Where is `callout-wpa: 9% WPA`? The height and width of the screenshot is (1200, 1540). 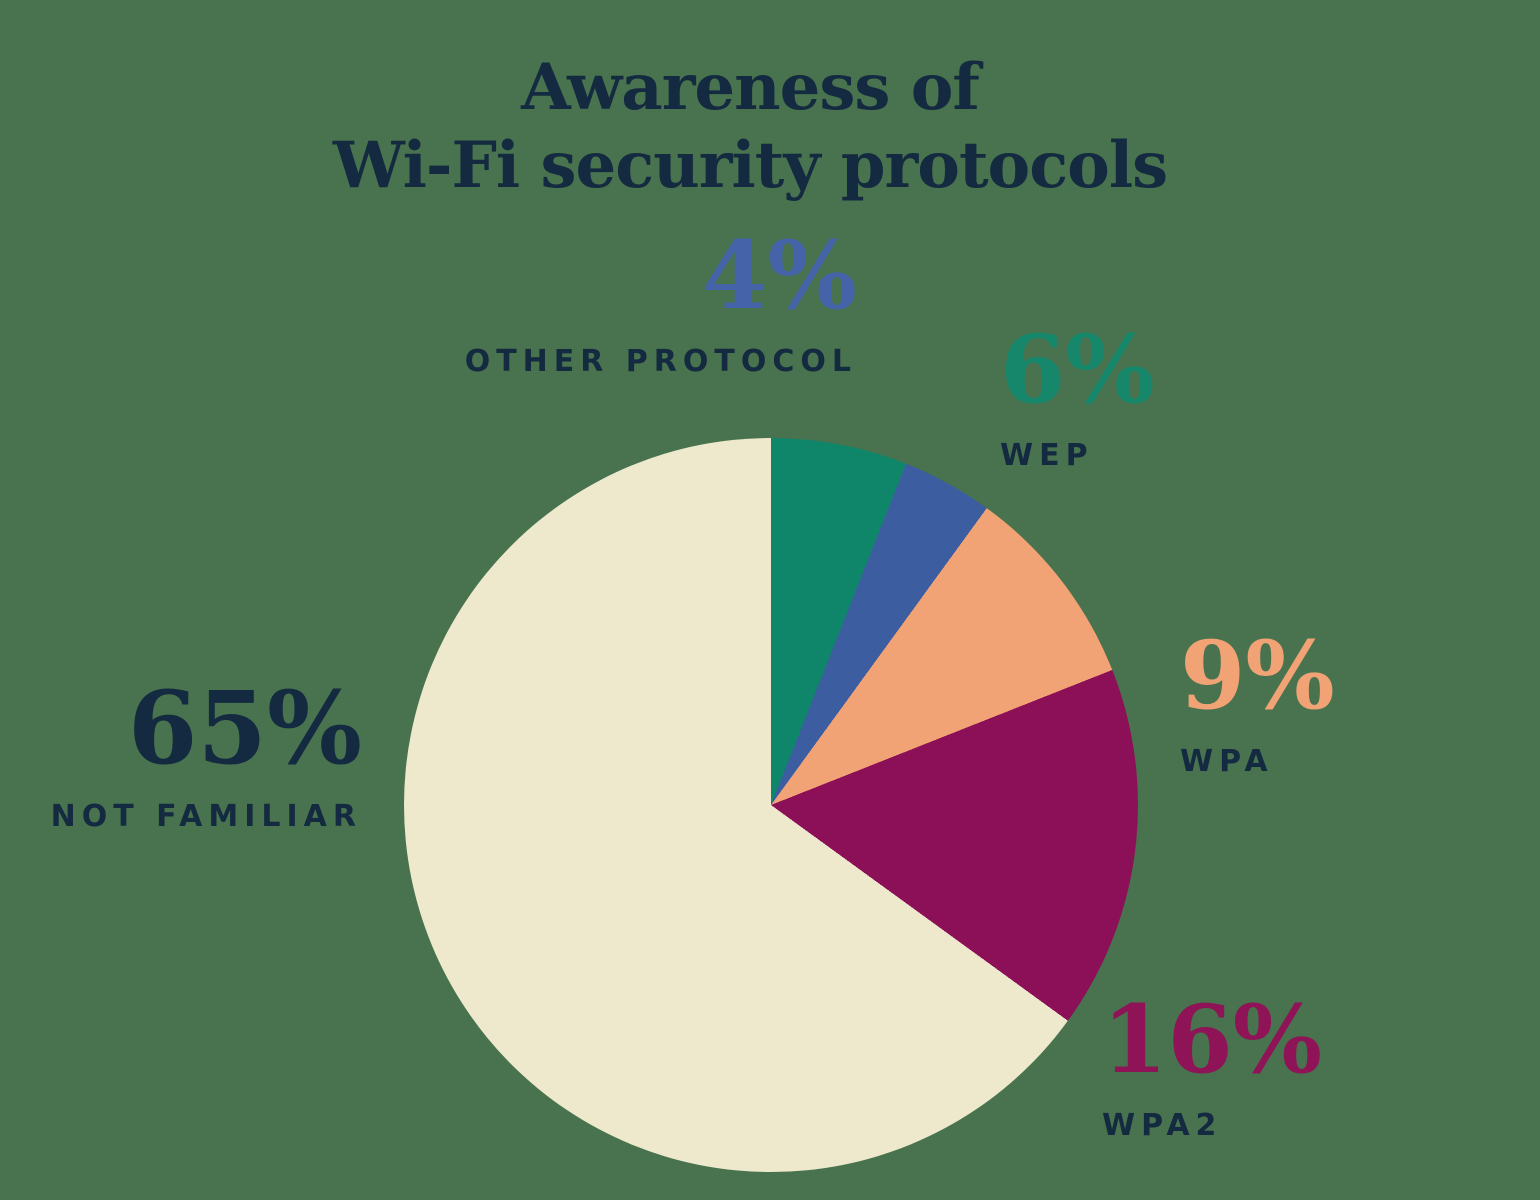
callout-wpa: 9% WPA is located at coordinates (1257, 703).